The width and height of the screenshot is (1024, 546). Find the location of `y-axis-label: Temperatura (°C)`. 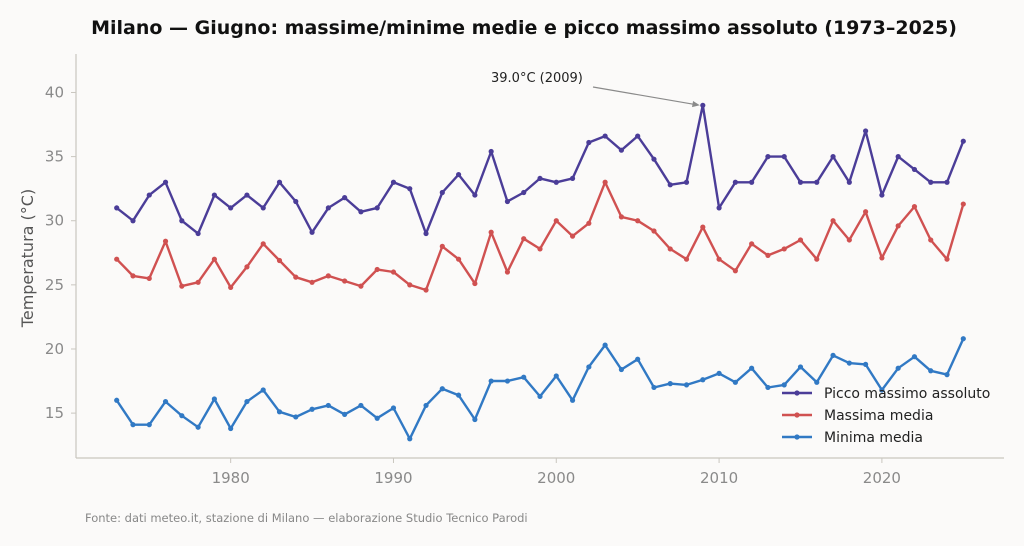

y-axis-label: Temperatura (°C) is located at coordinates (27, 258).